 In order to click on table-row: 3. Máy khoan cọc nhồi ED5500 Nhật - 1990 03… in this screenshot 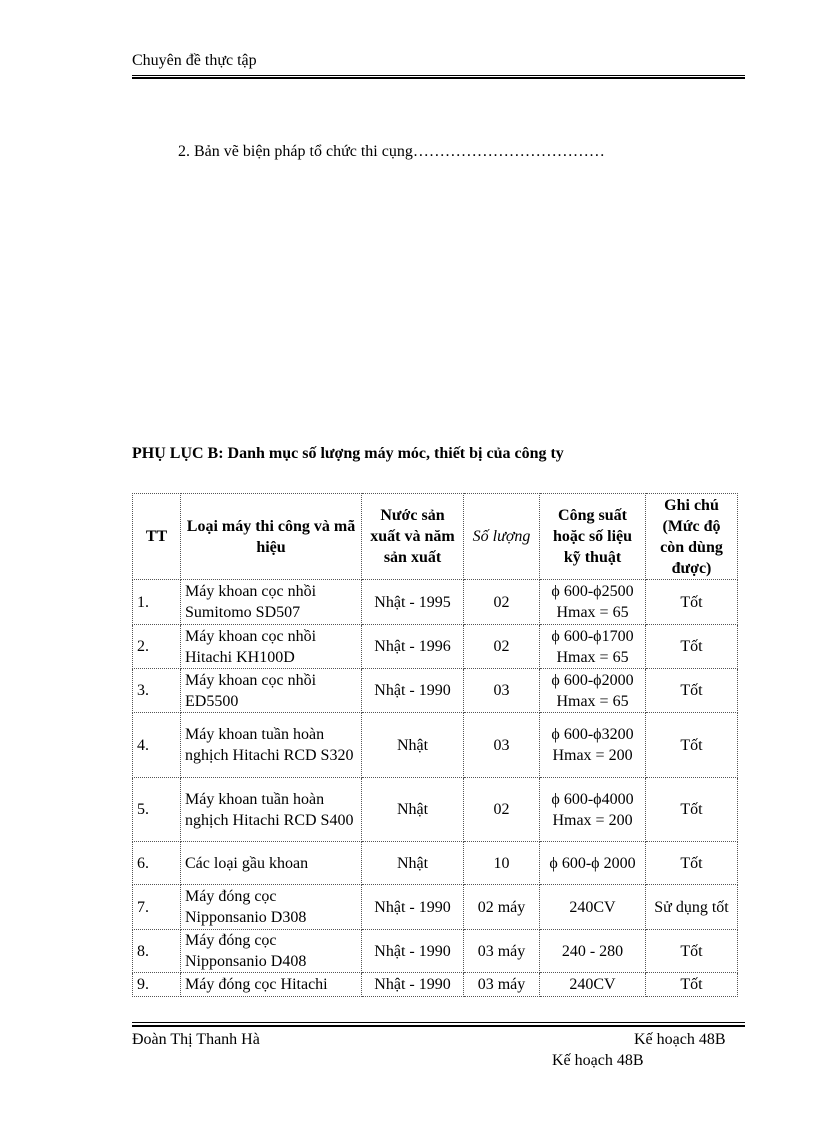, I will do `click(435, 690)`.